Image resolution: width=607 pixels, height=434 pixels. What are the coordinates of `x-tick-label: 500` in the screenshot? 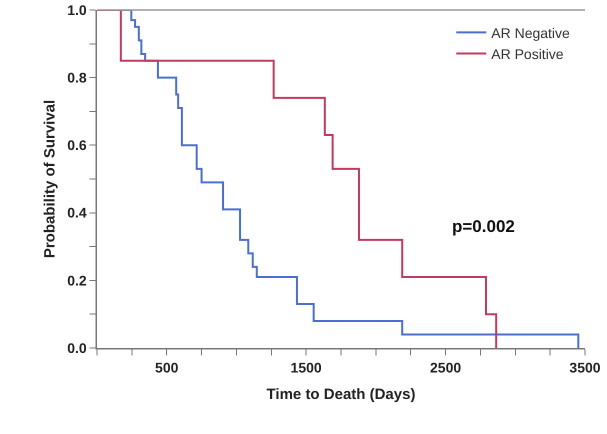 It's located at (167, 367).